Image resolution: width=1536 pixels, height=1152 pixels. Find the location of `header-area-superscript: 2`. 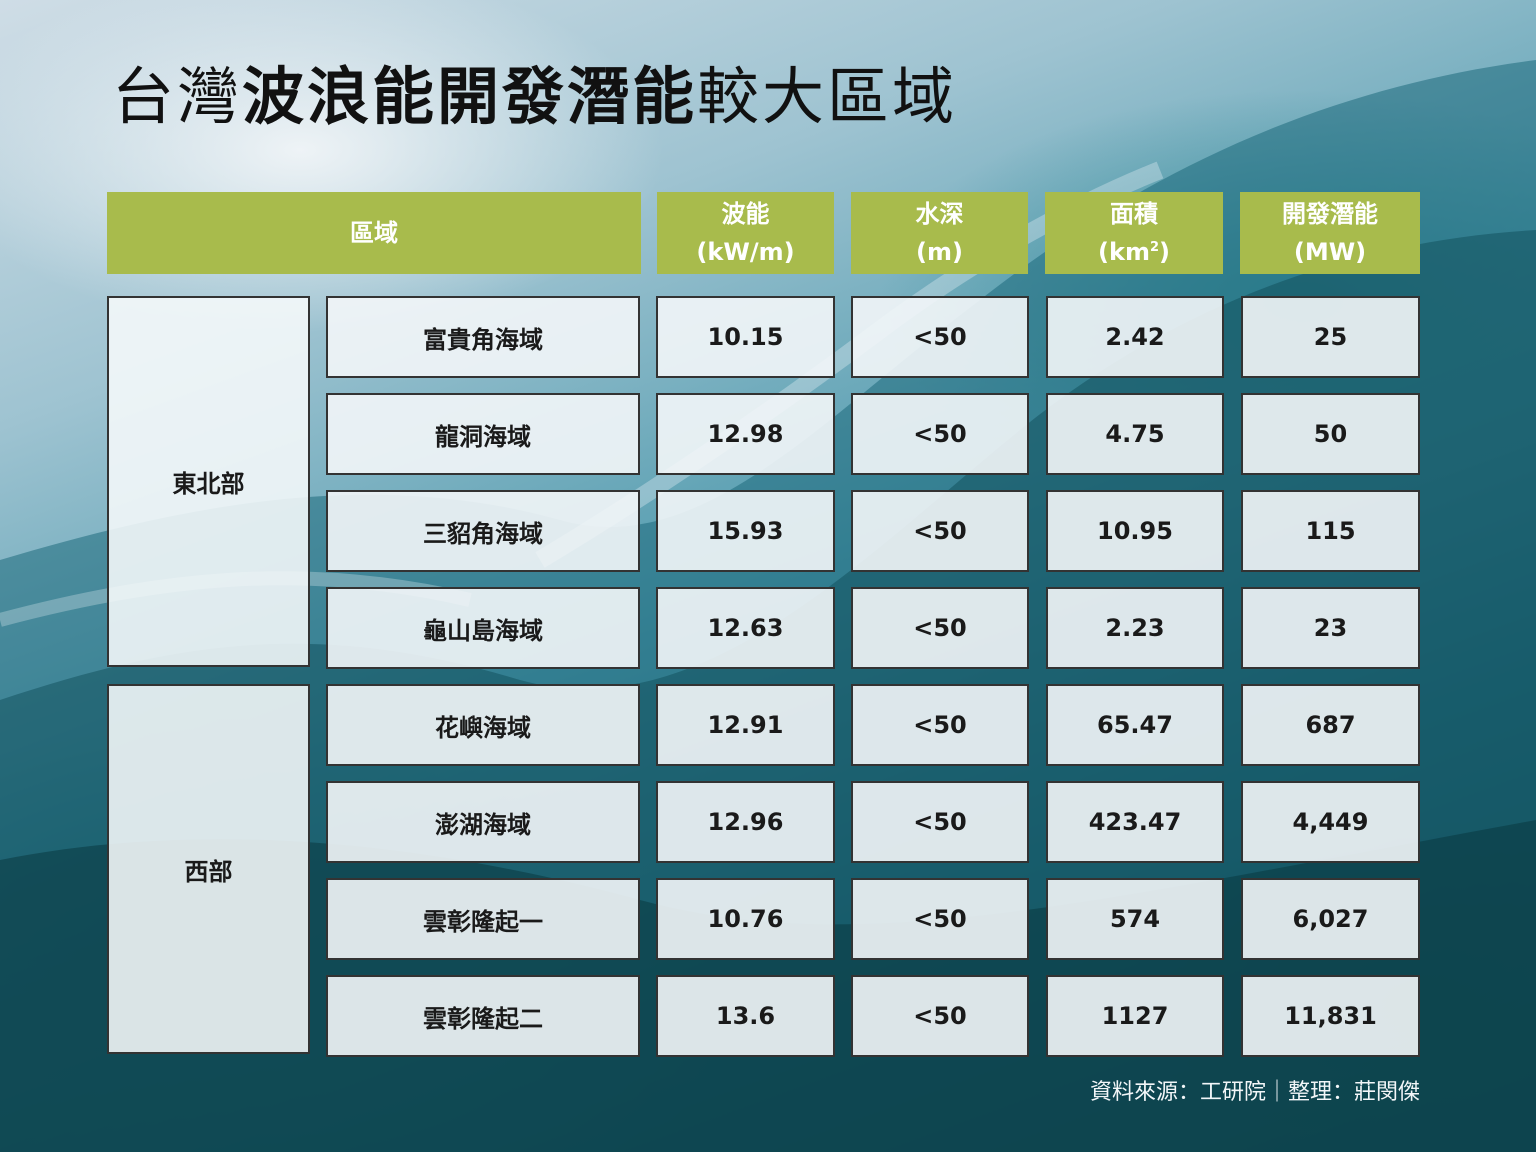

header-area-superscript: 2 is located at coordinates (1154, 247).